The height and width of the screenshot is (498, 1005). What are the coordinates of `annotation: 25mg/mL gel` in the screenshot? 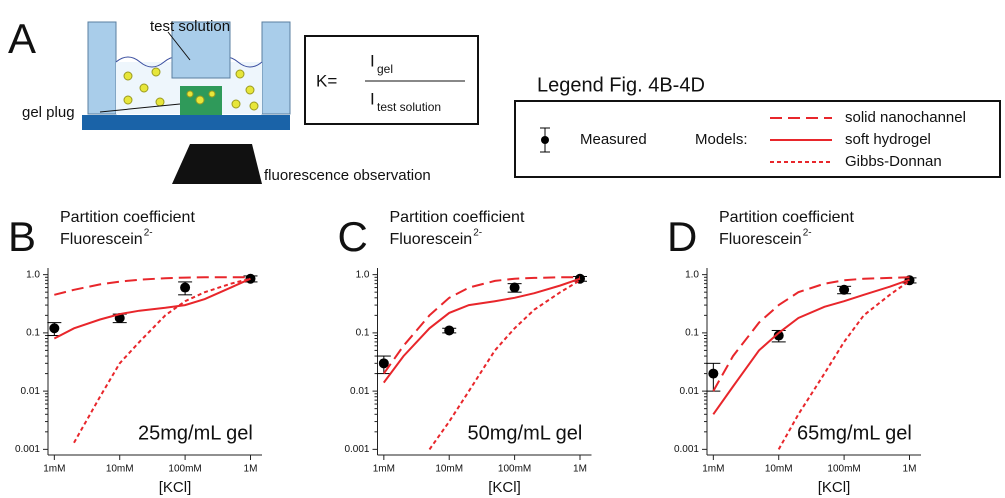 It's located at (195, 433).